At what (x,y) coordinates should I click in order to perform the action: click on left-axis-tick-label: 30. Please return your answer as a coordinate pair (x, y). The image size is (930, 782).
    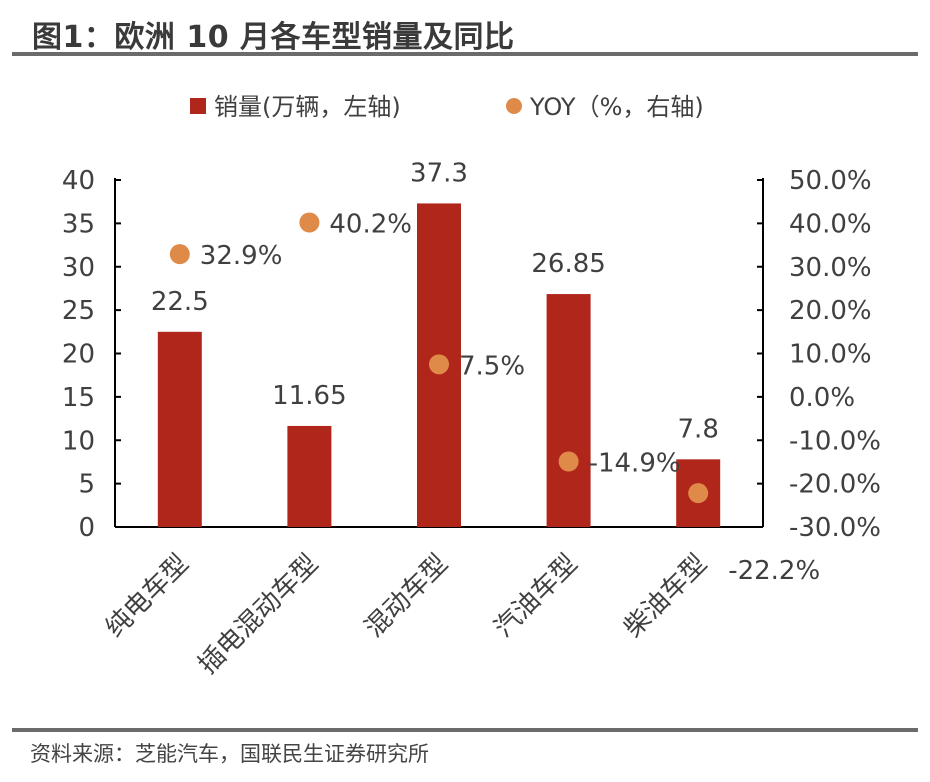
    Looking at the image, I should click on (78, 268).